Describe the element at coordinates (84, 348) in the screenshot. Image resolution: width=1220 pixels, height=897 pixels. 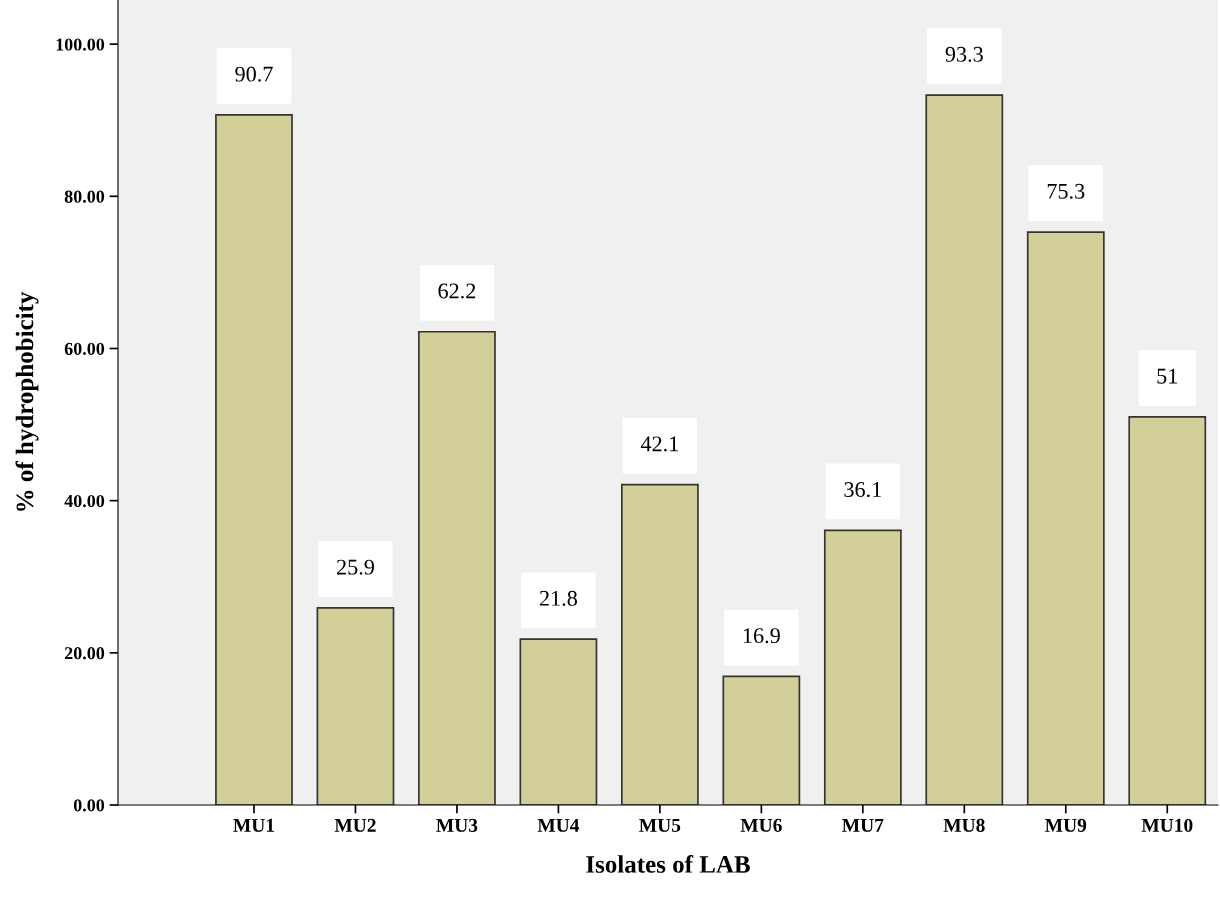
I see `y-tick-label: 60.00` at that location.